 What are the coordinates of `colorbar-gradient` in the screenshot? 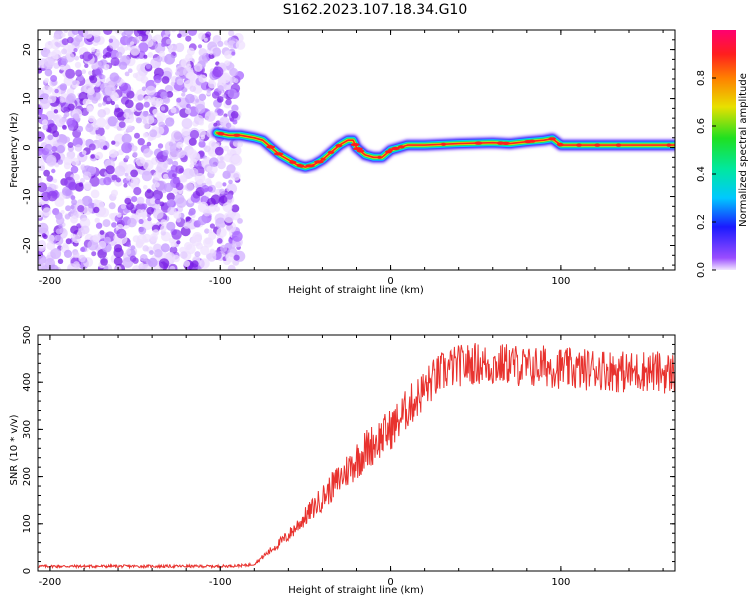 It's located at (724, 150).